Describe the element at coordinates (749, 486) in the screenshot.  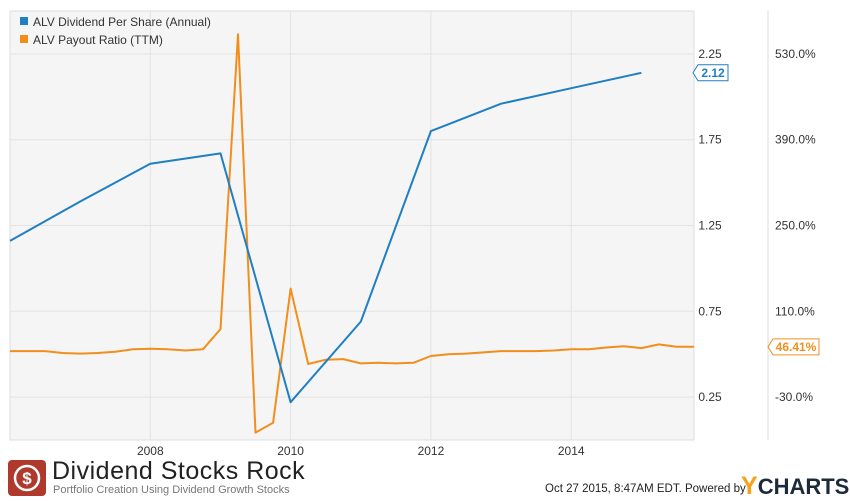
I see `ycharts-logo-y: Y` at that location.